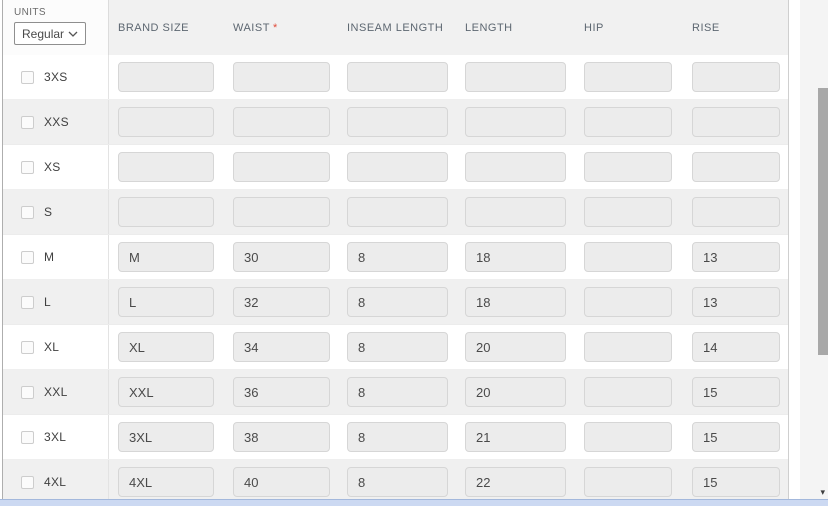  What do you see at coordinates (397, 212) in the screenshot?
I see `input-inseam_length-s` at bounding box center [397, 212].